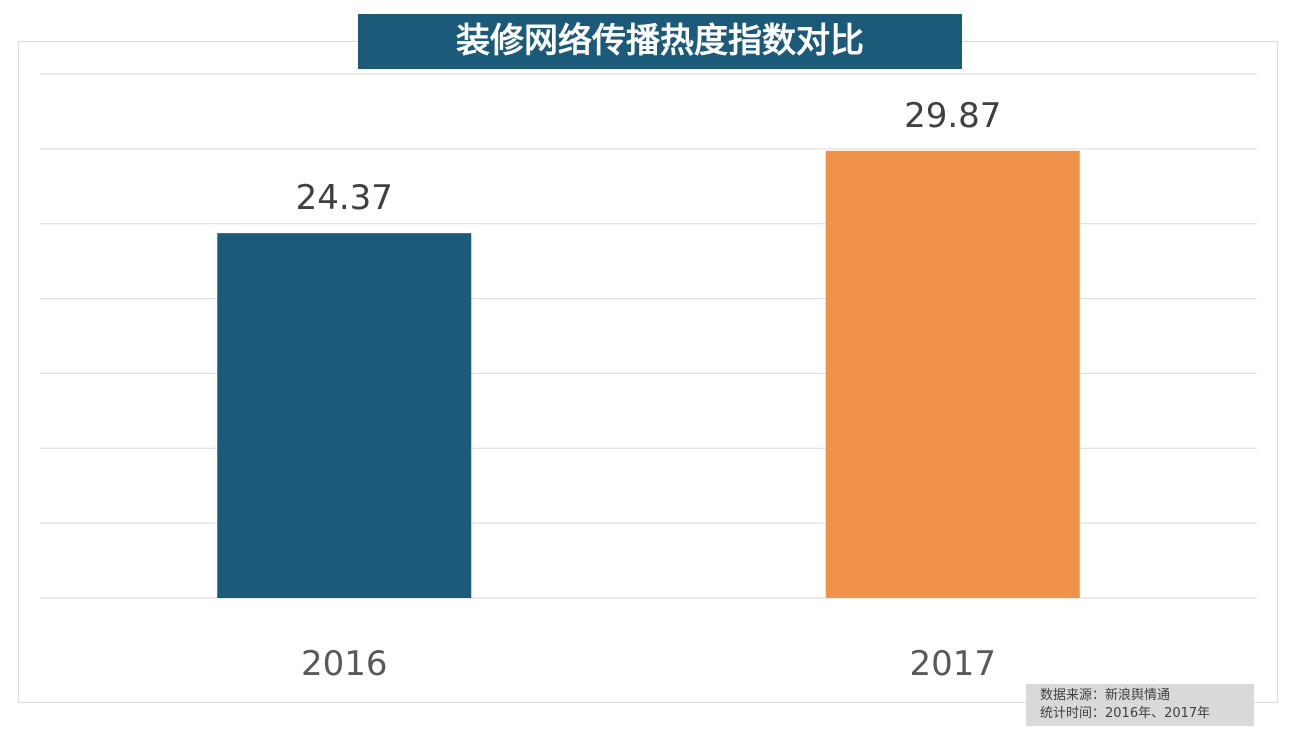  Describe the element at coordinates (952, 664) in the screenshot. I see `x-tick-label: 2017` at that location.